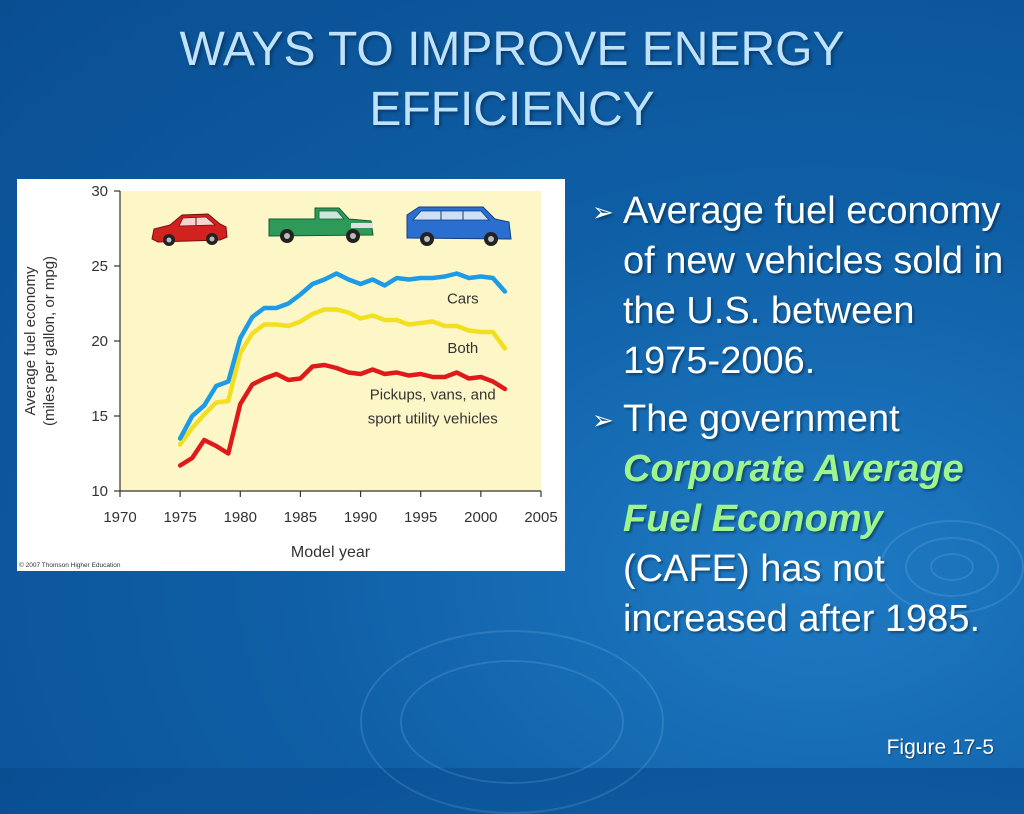 This screenshot has width=1024, height=814. Describe the element at coordinates (331, 552) in the screenshot. I see `x-axis-title: Model year` at that location.